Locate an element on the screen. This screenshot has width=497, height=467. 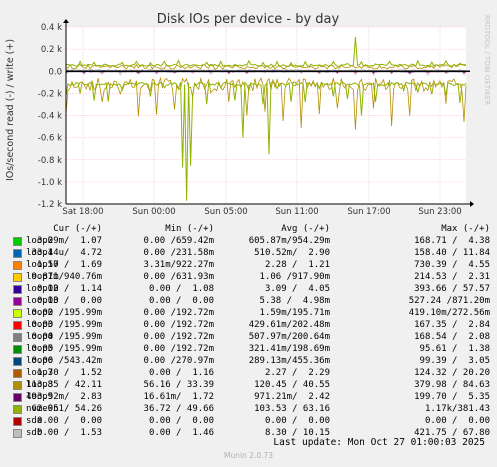
series-loop8 is located at coordinates (266, 96).